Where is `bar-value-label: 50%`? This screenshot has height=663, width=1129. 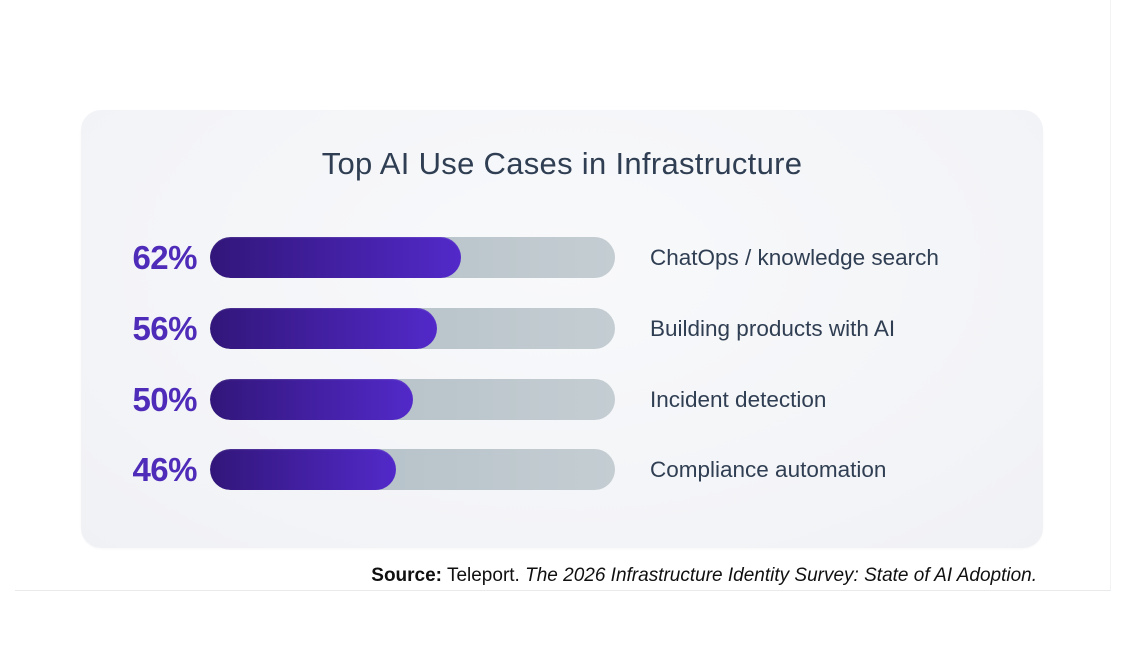 bar-value-label: 50% is located at coordinates (164, 399).